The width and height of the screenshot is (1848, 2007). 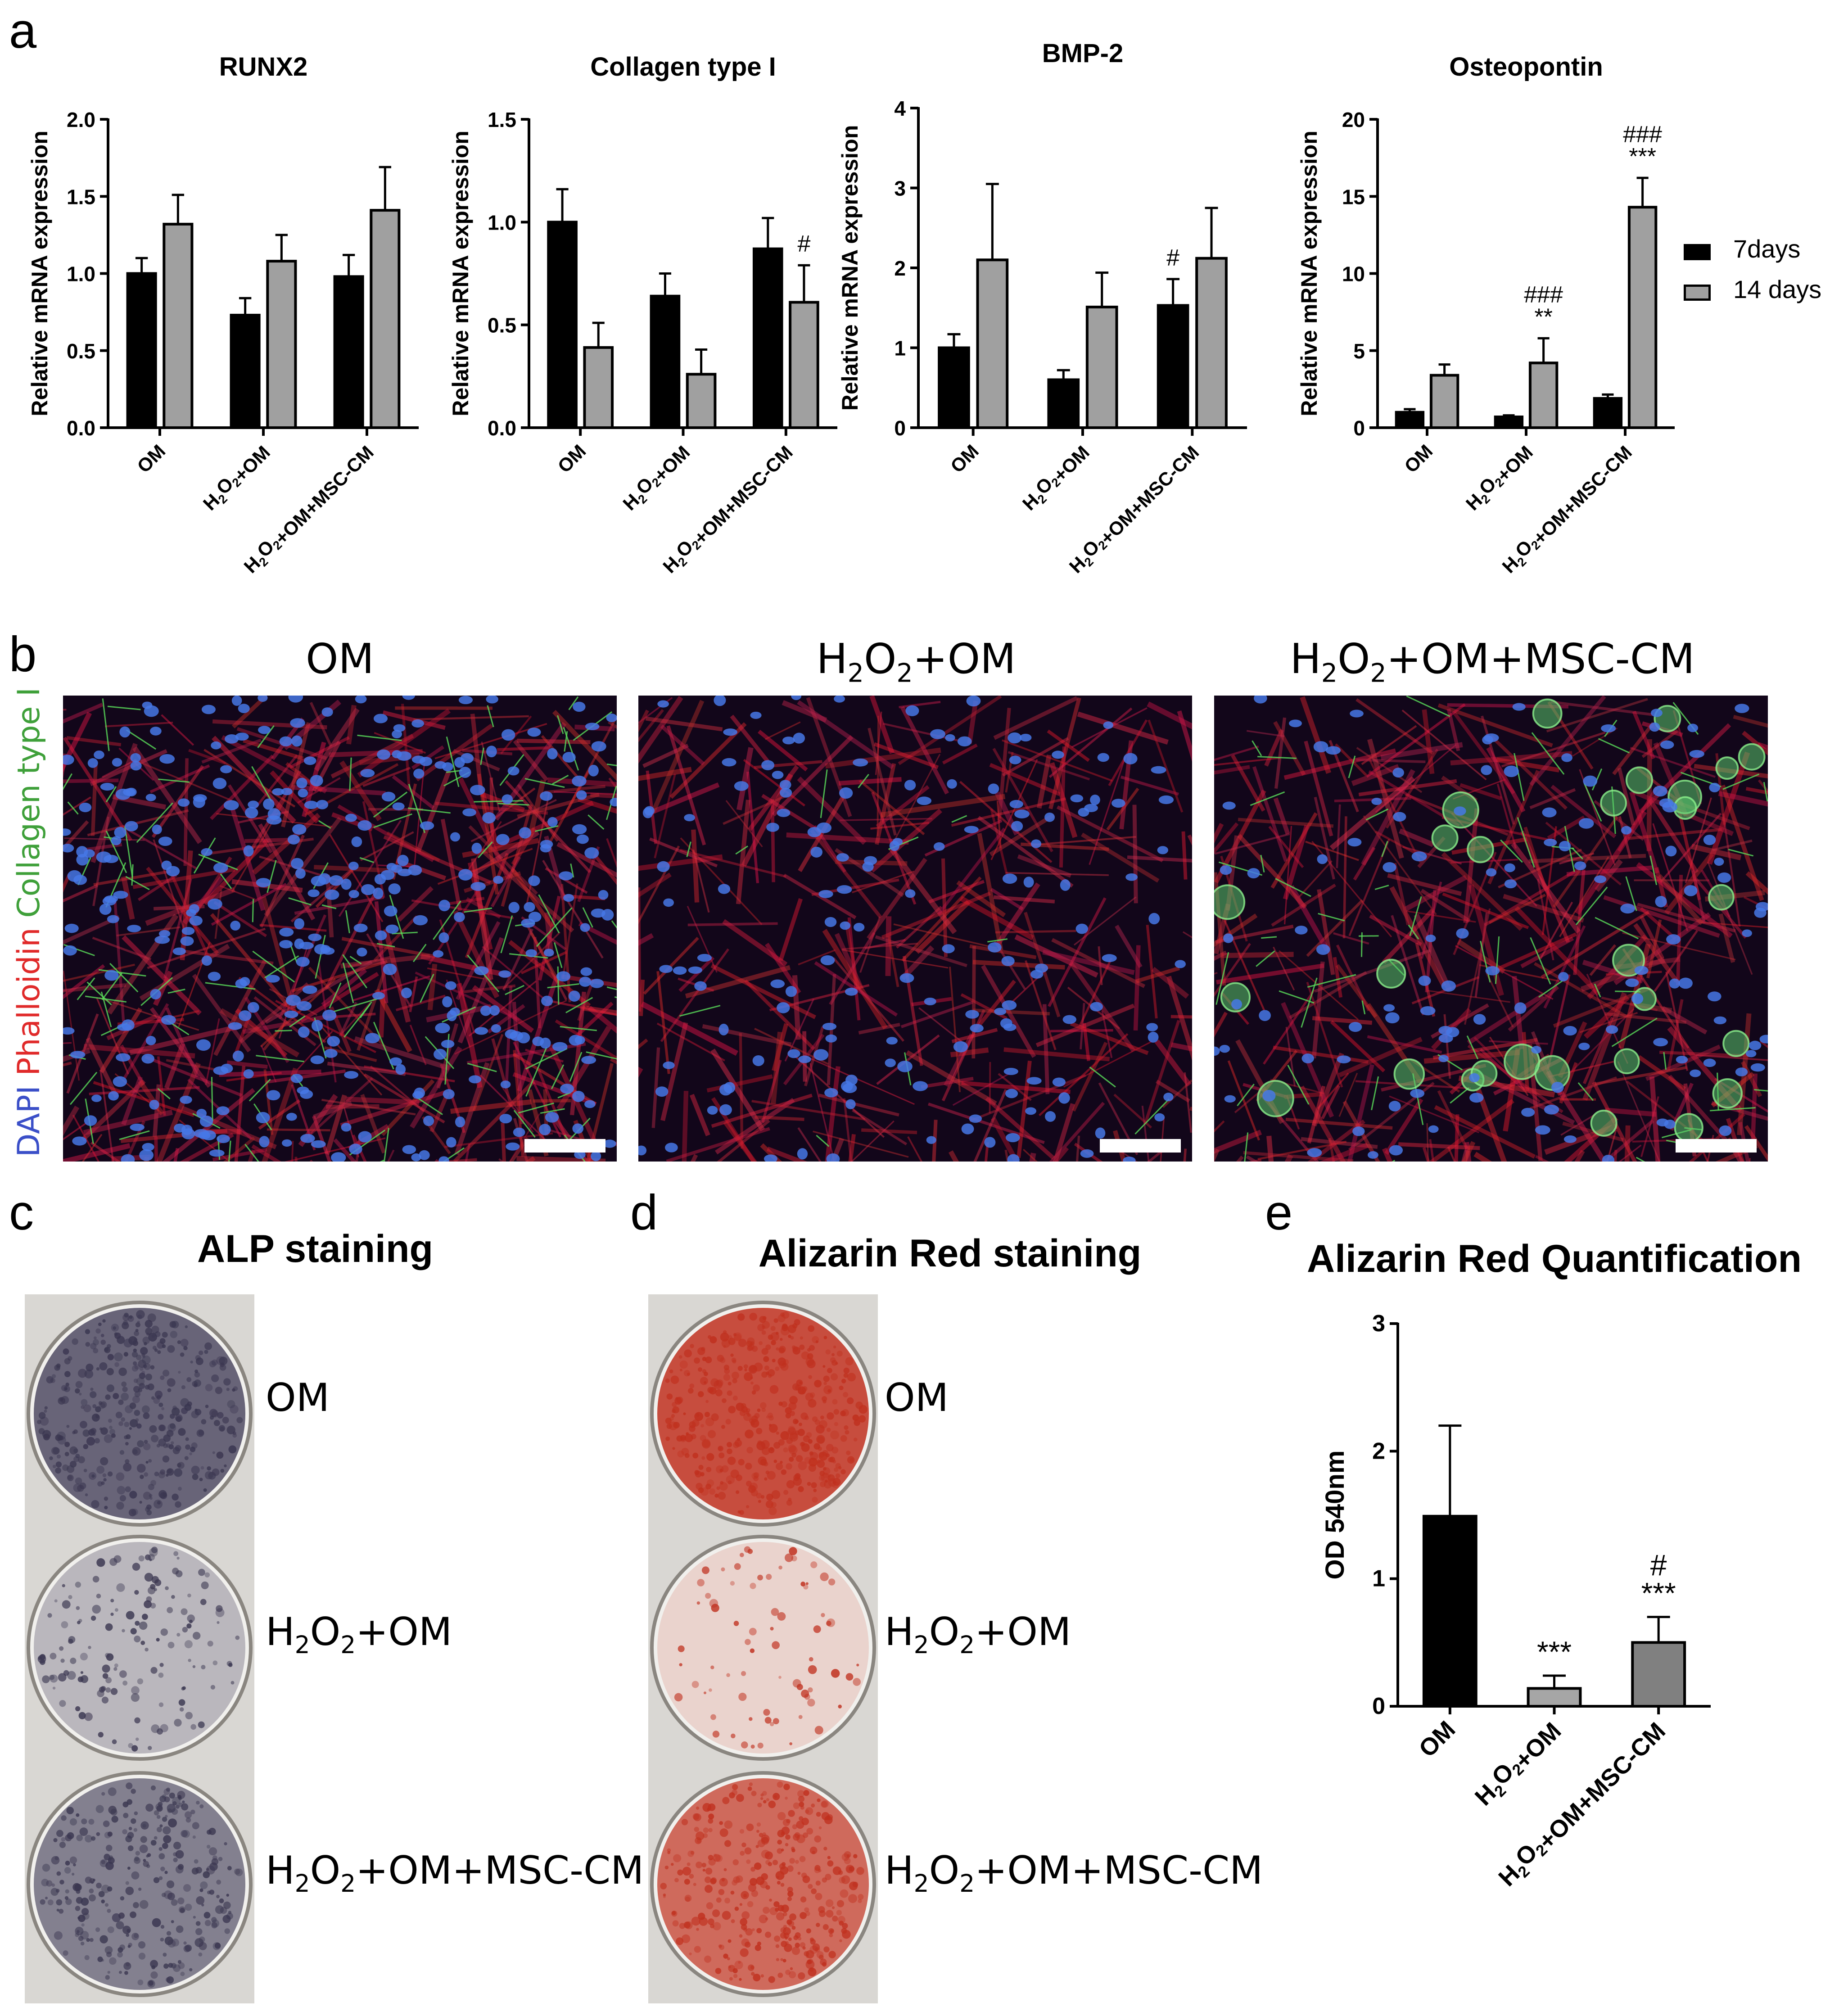 What do you see at coordinates (1716, 1146) in the screenshot?
I see `scale-bar` at bounding box center [1716, 1146].